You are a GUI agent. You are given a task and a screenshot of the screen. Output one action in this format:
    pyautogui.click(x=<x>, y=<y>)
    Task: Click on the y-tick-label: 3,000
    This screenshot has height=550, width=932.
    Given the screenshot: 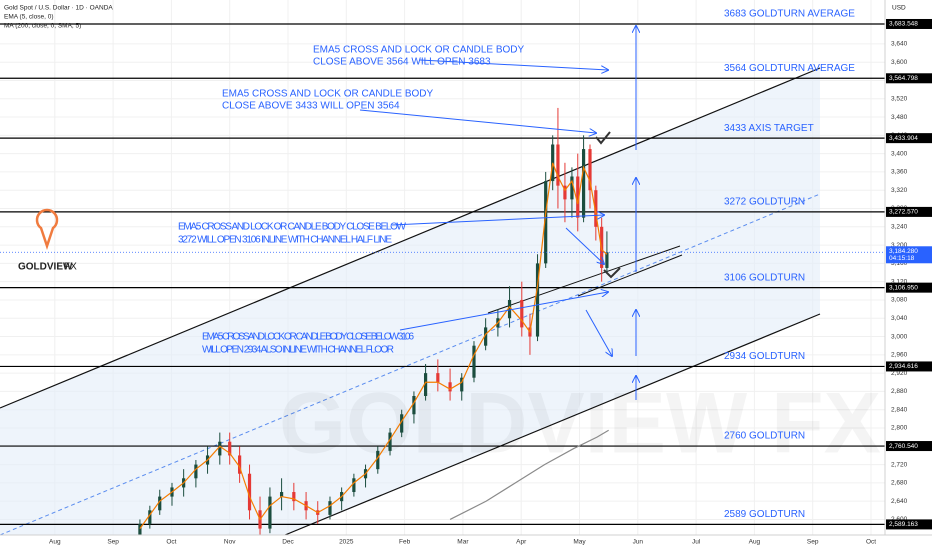 What is the action you would take?
    pyautogui.click(x=899, y=336)
    